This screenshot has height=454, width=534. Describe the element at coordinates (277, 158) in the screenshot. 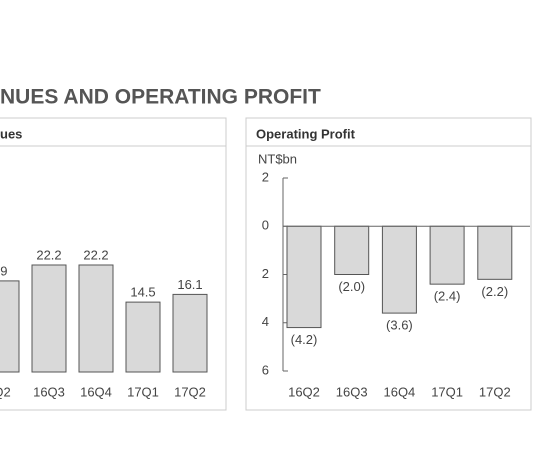

I see `y-axis-unit: NT$bn` at that location.